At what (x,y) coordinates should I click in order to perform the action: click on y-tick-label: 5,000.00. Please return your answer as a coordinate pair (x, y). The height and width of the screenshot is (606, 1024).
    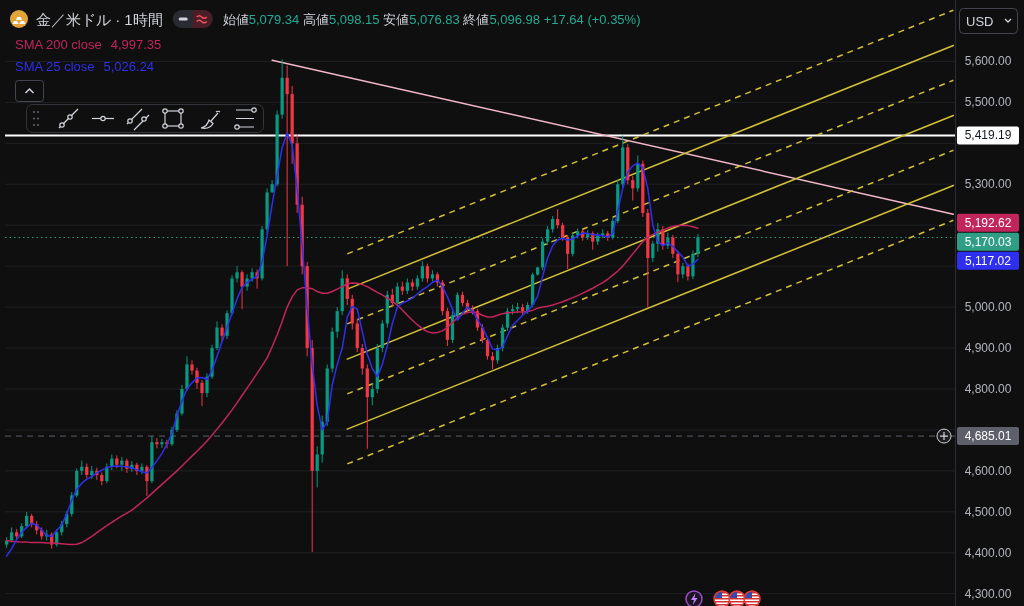
    Looking at the image, I should click on (988, 307).